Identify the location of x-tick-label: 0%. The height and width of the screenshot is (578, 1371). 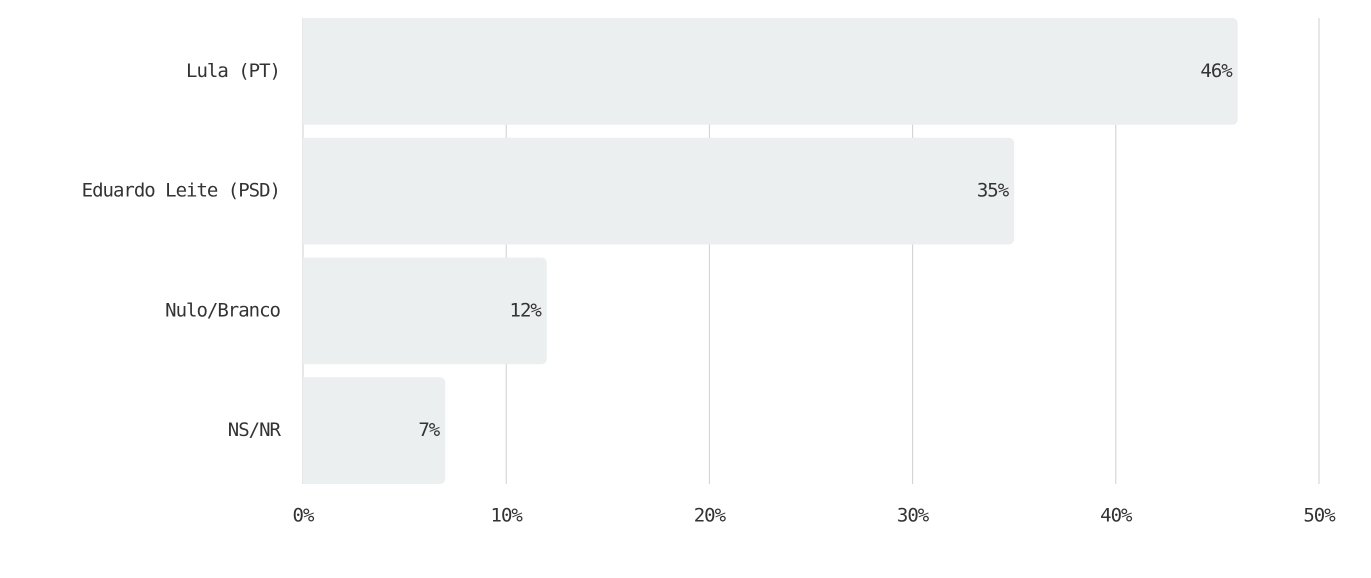
(304, 516).